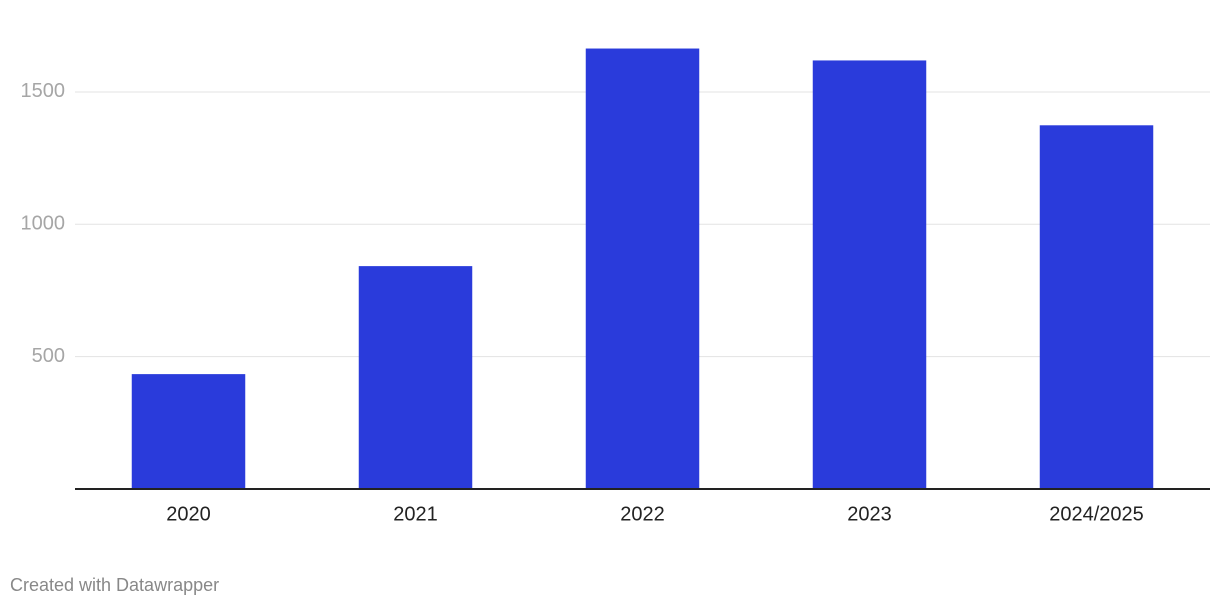  Describe the element at coordinates (114, 585) in the screenshot. I see `credit: Created with Datawrapper` at that location.